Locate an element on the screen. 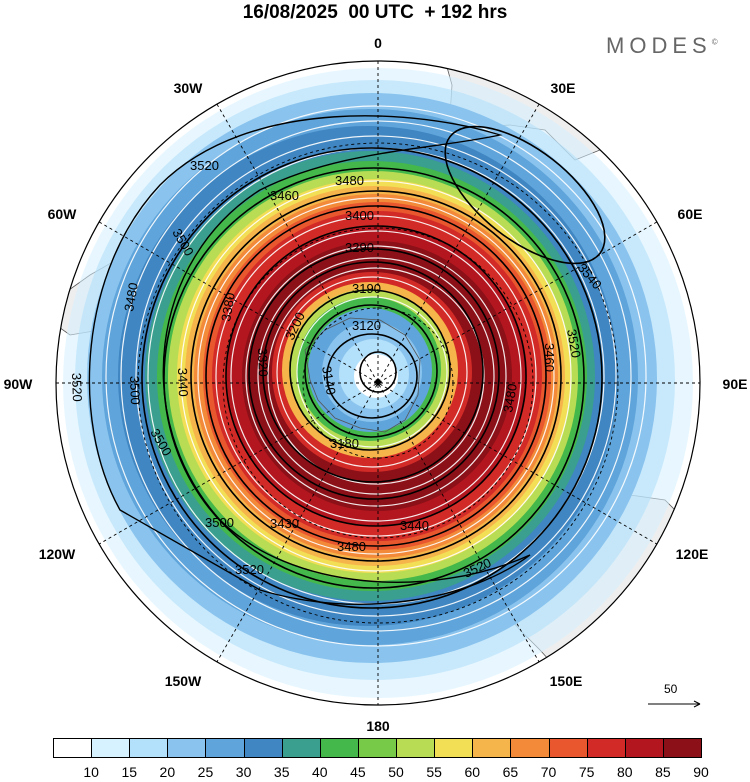  colorbar-tick-label: 10 is located at coordinates (91, 772).